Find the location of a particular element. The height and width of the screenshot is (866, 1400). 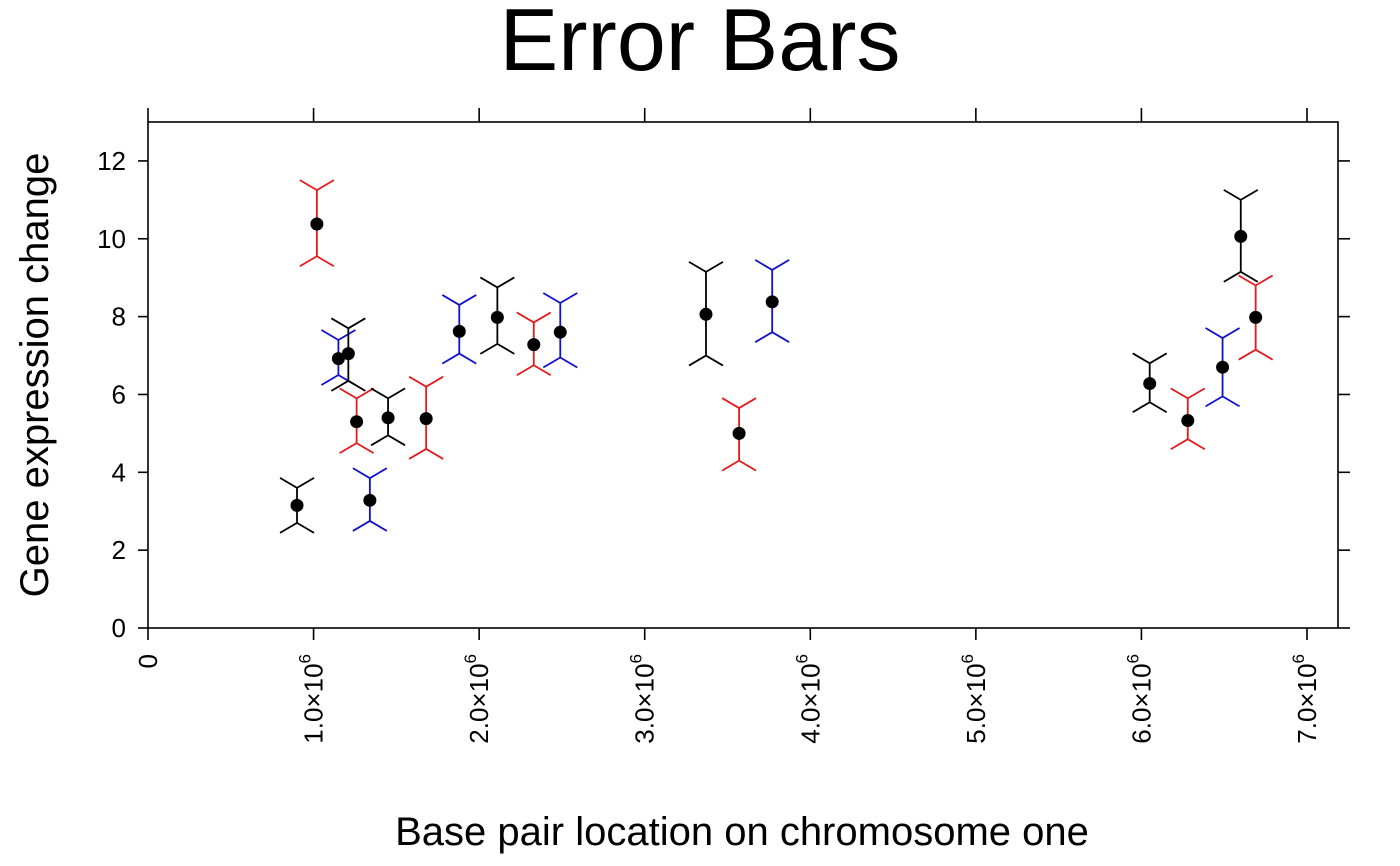

y-tick-label: 0 is located at coordinates (119, 628).